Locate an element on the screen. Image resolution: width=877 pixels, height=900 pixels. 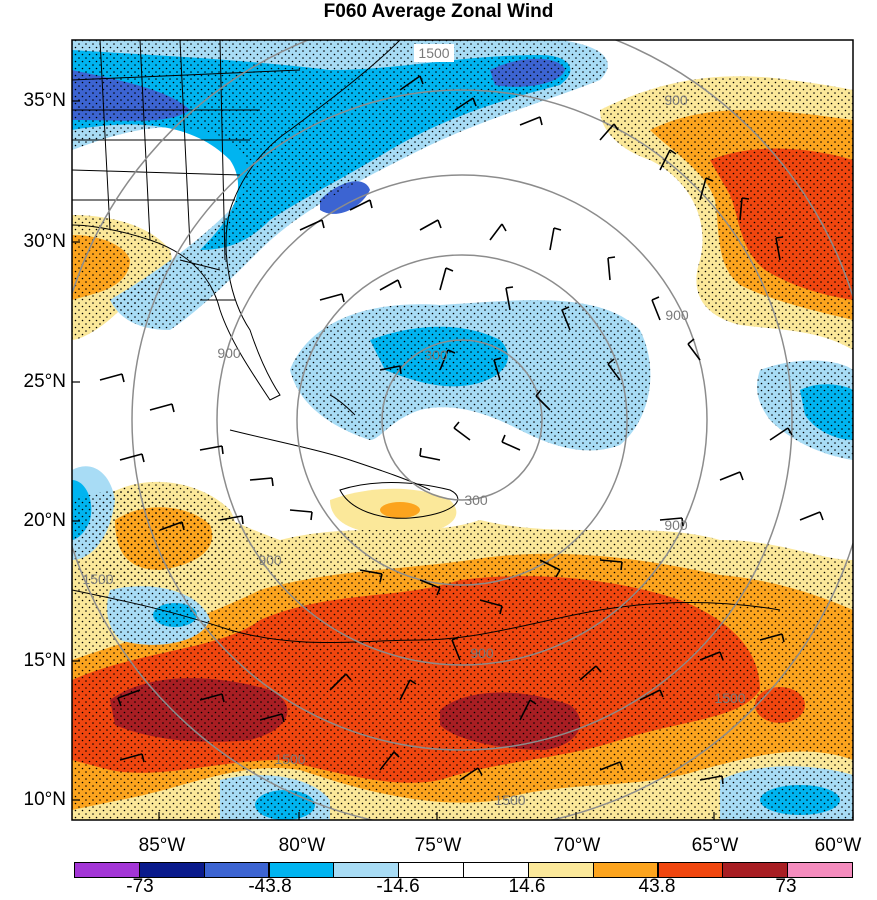
lat-label-30n: 30°N is located at coordinates (44, 241).